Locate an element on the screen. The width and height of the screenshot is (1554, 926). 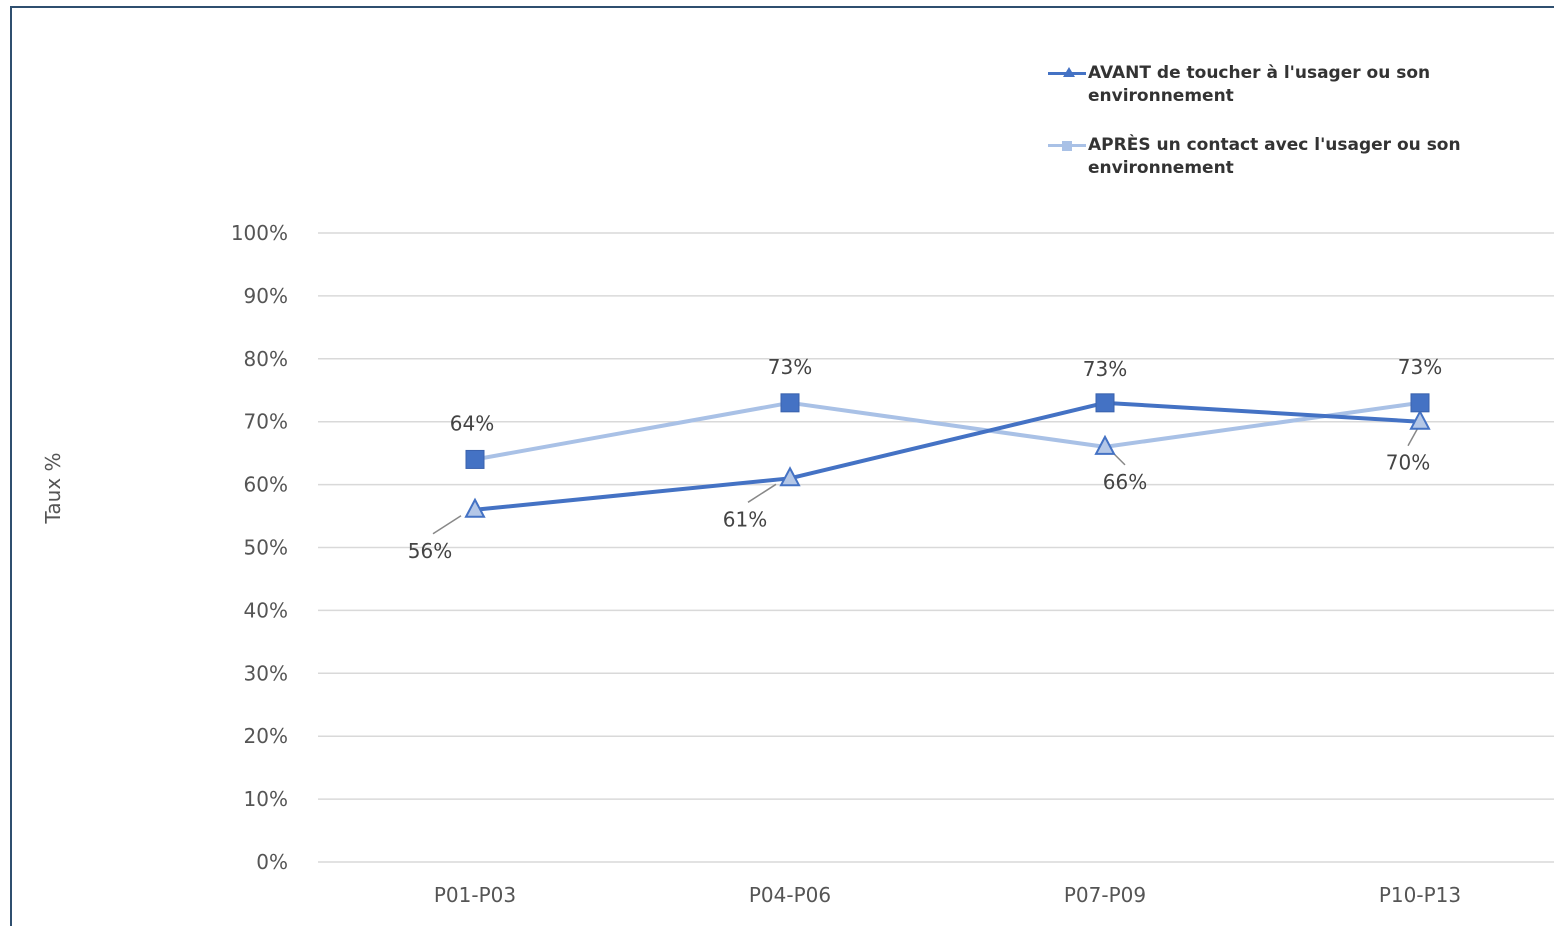
y-axis-ticks: 0% 10% 20% 30% 40% 50% 60% 70% 80% 90% 100% is located at coordinates (259, 547).